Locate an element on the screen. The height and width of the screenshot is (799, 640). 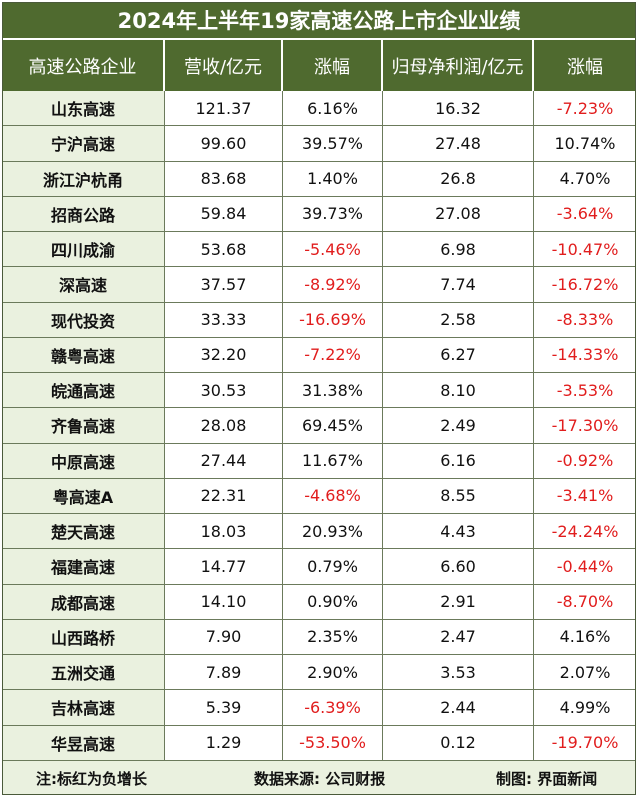
table-row: 华昱高速 1.29 -53.50% 0.12 -19.70% is located at coordinates (319, 743).